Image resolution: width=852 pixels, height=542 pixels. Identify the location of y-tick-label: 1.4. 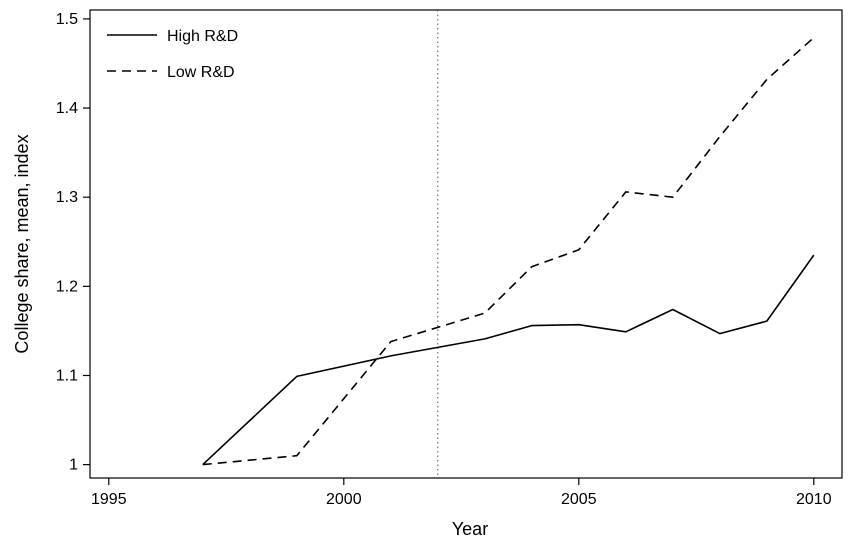
(67, 108).